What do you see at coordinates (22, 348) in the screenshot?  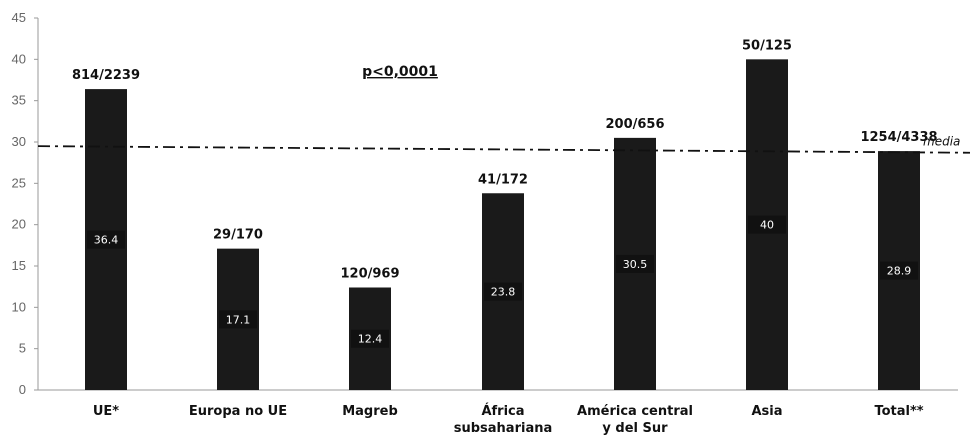 I see `y-tick-label: 5` at bounding box center [22, 348].